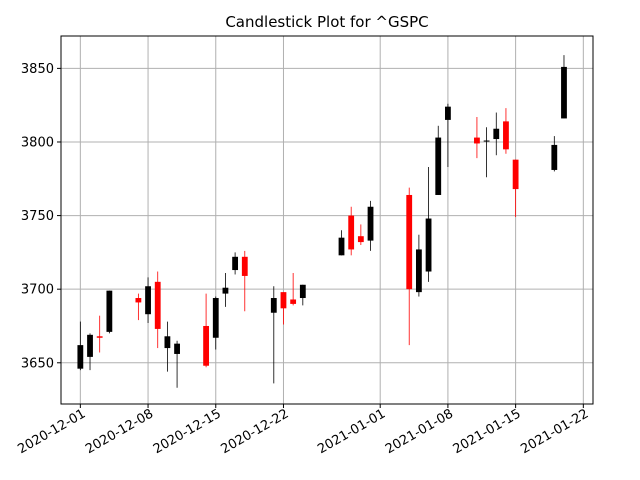  Describe the element at coordinates (37, 69) in the screenshot. I see `y-tick-label: 3850` at that location.